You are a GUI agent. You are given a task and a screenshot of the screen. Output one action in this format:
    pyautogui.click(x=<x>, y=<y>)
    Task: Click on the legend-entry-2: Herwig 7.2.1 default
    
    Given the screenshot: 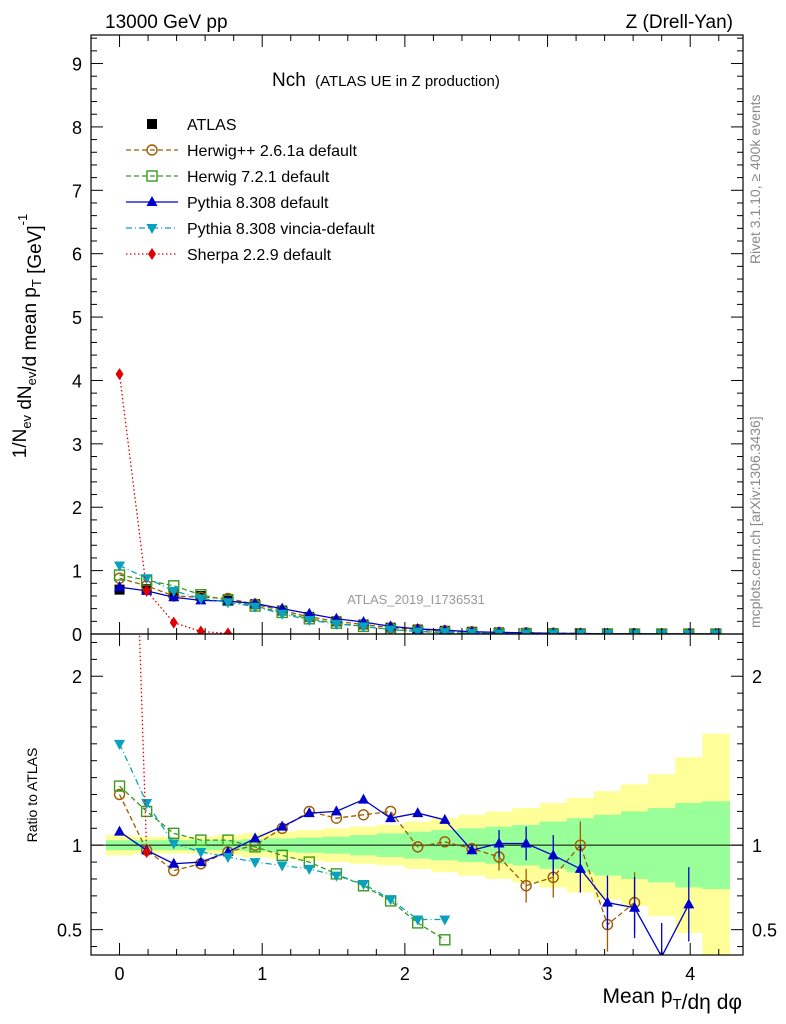 What is the action you would take?
    pyautogui.click(x=228, y=177)
    